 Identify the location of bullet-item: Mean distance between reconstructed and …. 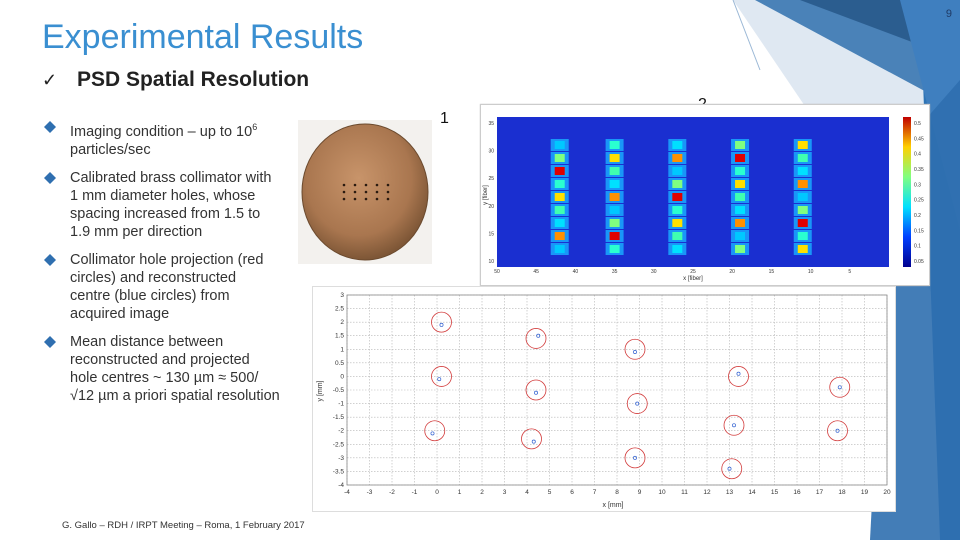
(162, 369).